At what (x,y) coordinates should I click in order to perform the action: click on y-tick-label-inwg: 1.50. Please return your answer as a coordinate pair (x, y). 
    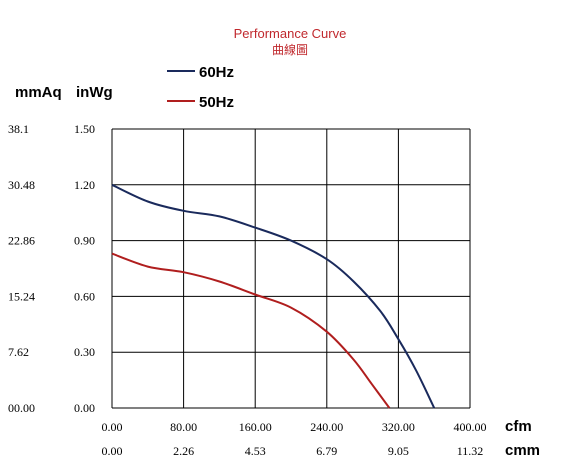
    Looking at the image, I should click on (84, 129).